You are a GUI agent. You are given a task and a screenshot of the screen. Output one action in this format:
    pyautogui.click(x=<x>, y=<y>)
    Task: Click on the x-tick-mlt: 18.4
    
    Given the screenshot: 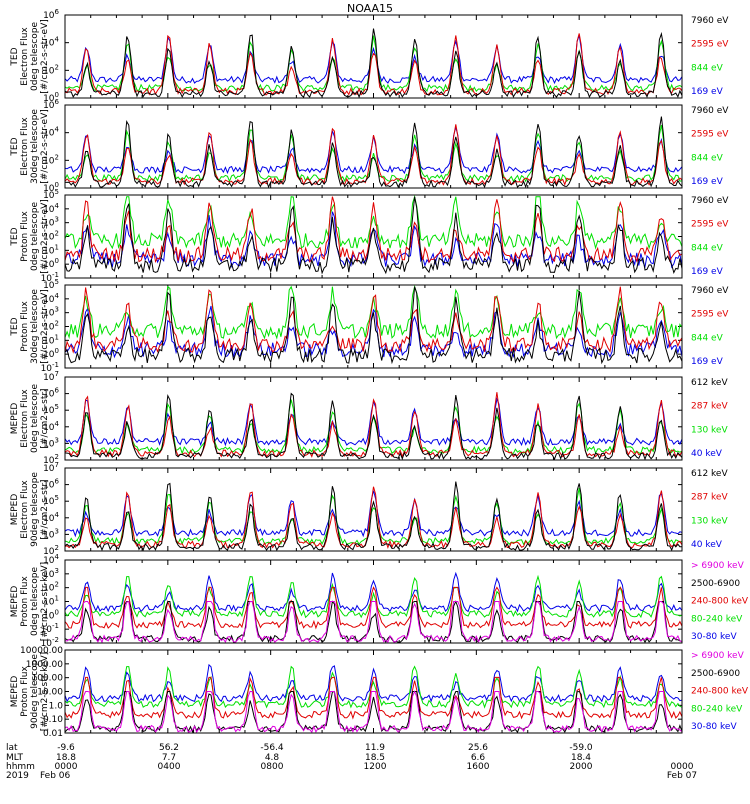 What is the action you would take?
    pyautogui.click(x=581, y=758)
    